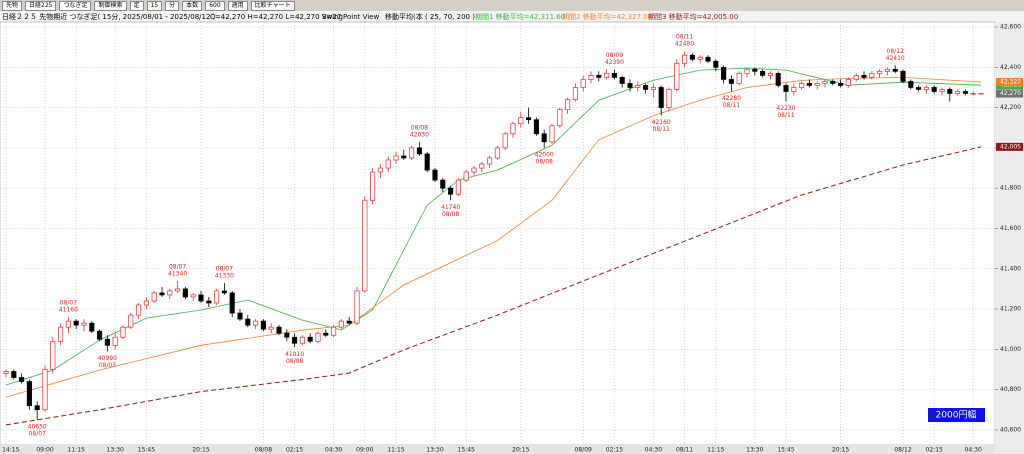 The width and height of the screenshot is (1024, 454). Describe the element at coordinates (75, 5) in the screenshot. I see `toolbar-item: つなぎ足` at that location.